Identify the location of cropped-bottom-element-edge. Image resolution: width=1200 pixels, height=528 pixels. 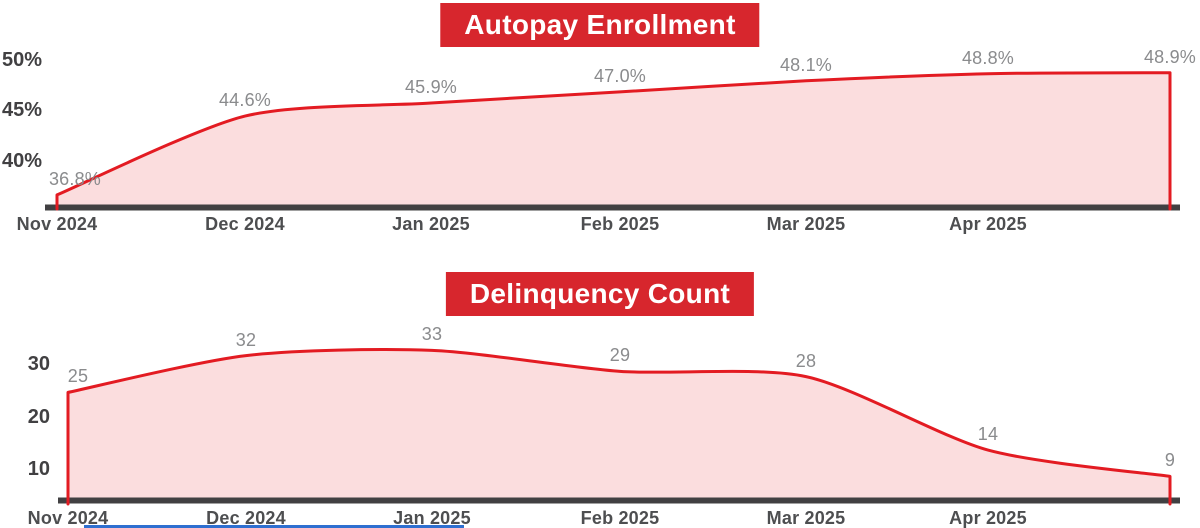
(274, 526).